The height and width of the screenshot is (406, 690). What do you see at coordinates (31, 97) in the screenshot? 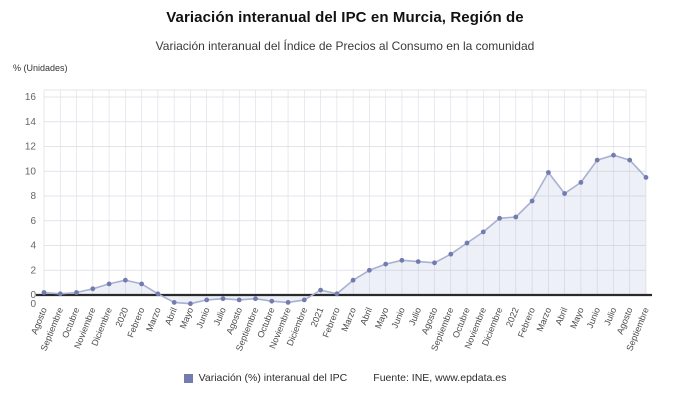
I see `svg-text: 16` at bounding box center [31, 97].